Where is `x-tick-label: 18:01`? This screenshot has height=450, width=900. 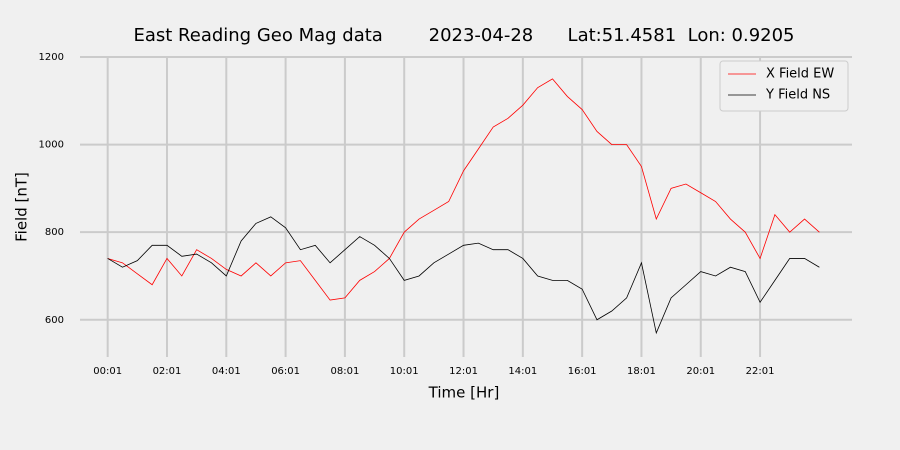
x-tick-label: 18:01 is located at coordinates (641, 371).